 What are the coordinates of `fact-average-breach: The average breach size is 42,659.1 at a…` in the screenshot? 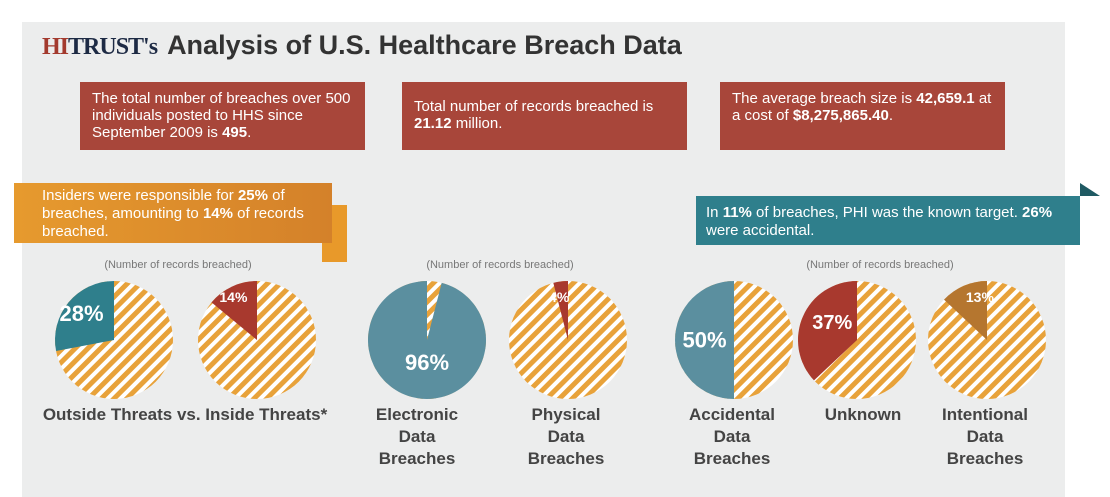 It's located at (862, 116).